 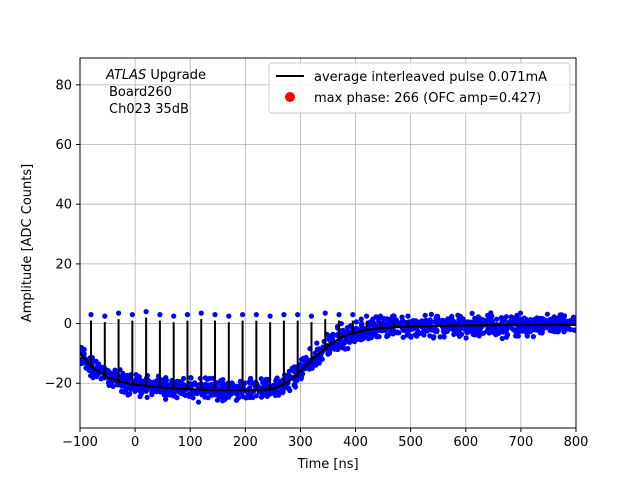 What do you see at coordinates (355, 442) in the screenshot?
I see `x-tick-label: 400` at bounding box center [355, 442].